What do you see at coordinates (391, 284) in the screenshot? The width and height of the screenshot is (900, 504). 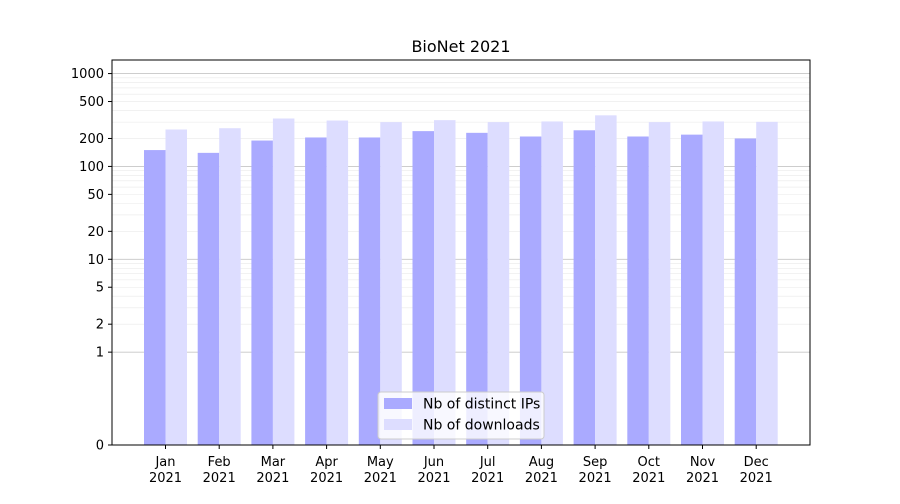 I see `bar-downloads-may` at bounding box center [391, 284].